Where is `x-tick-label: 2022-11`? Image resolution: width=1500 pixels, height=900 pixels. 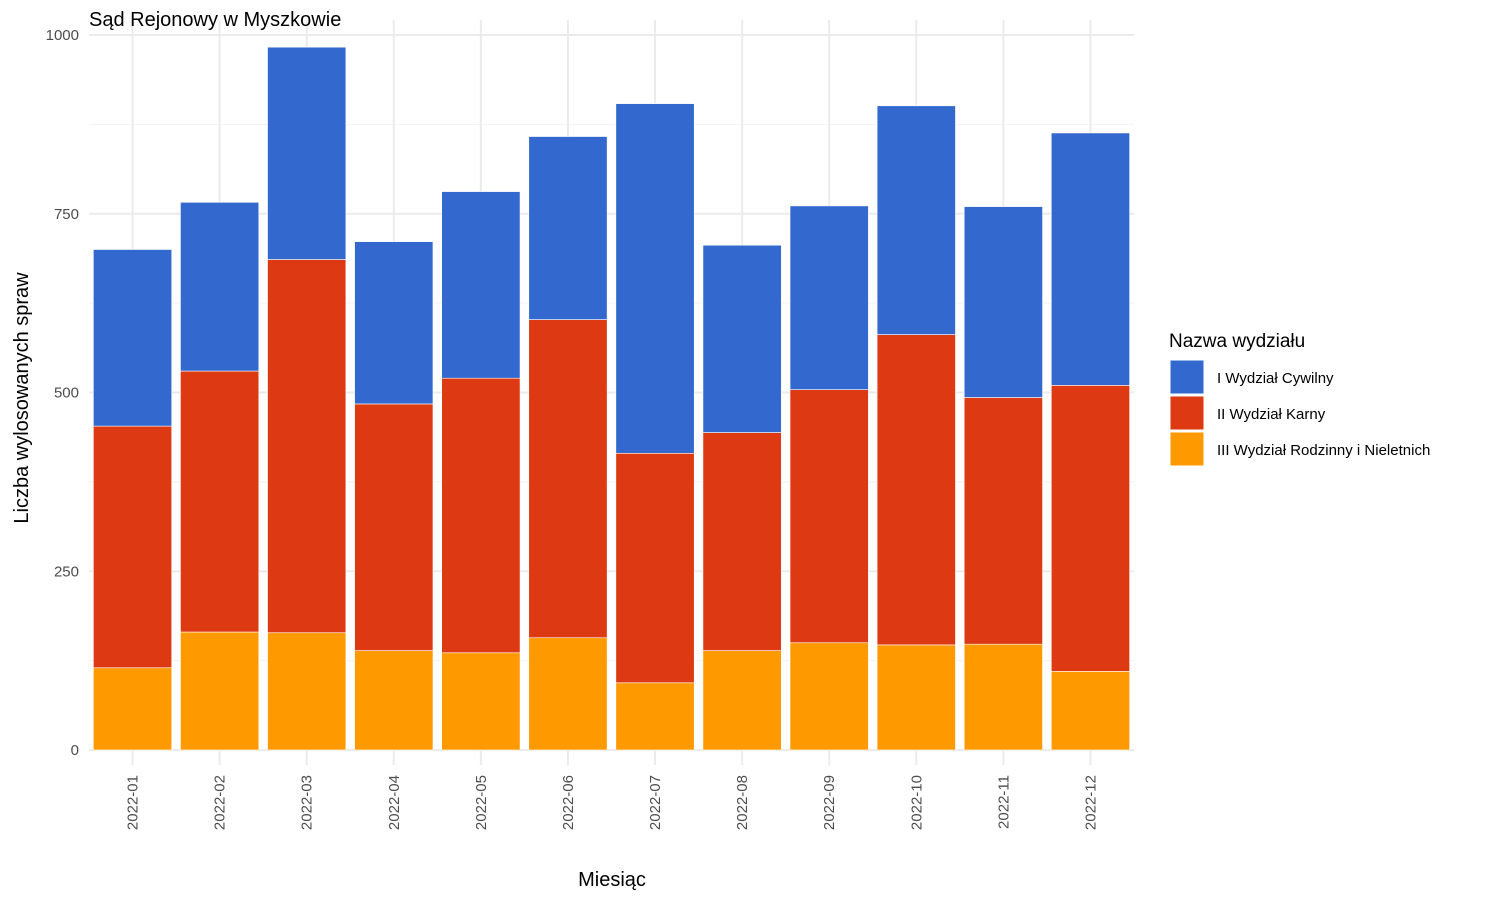 x-tick-label: 2022-11 is located at coordinates (1003, 802).